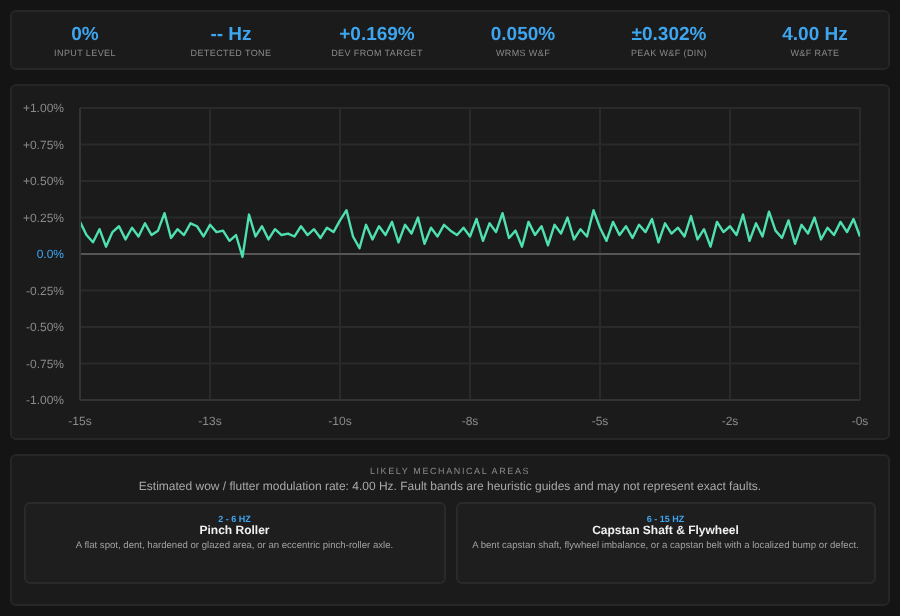  Describe the element at coordinates (523, 35) in the screenshot. I see `text: 0.050%` at that location.